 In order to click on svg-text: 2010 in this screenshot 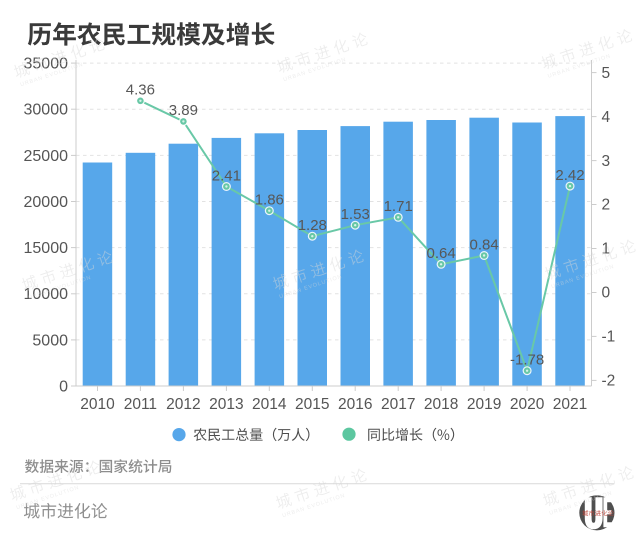, I will do `click(97, 404)`.